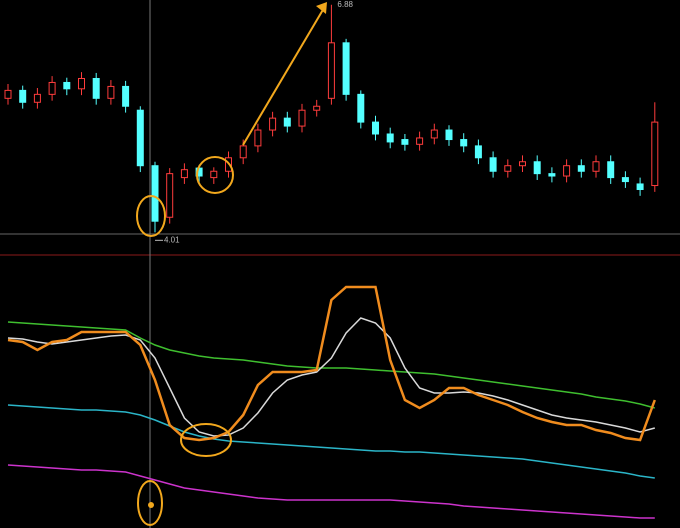  What do you see at coordinates (172, 239) in the screenshot?
I see `low-label: 4.01` at bounding box center [172, 239].